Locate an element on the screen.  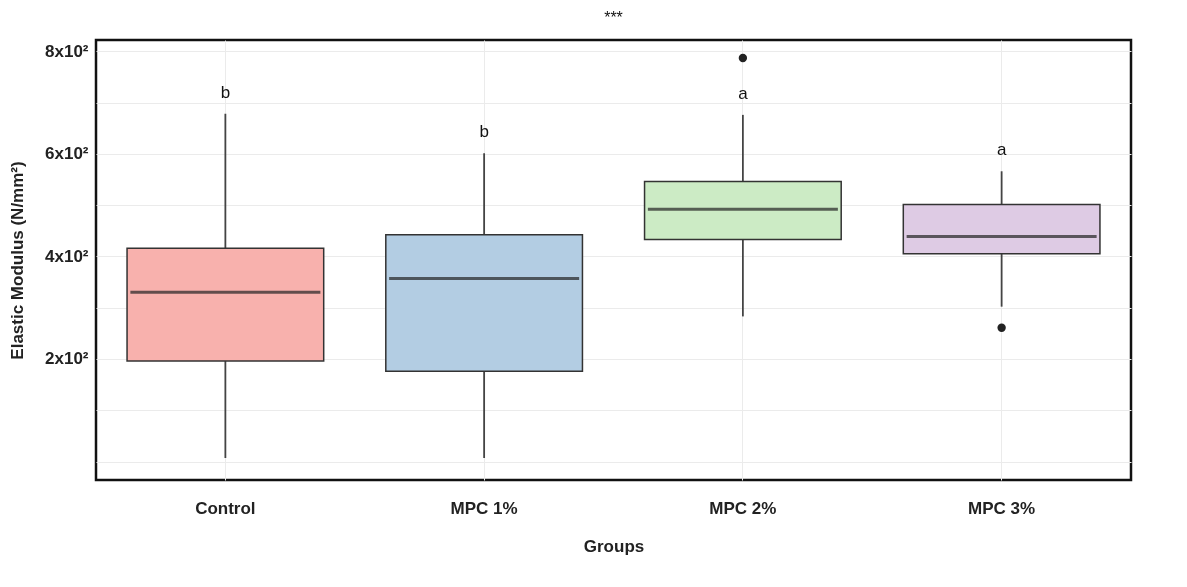
chart-title: *** is located at coordinates (613, 17).